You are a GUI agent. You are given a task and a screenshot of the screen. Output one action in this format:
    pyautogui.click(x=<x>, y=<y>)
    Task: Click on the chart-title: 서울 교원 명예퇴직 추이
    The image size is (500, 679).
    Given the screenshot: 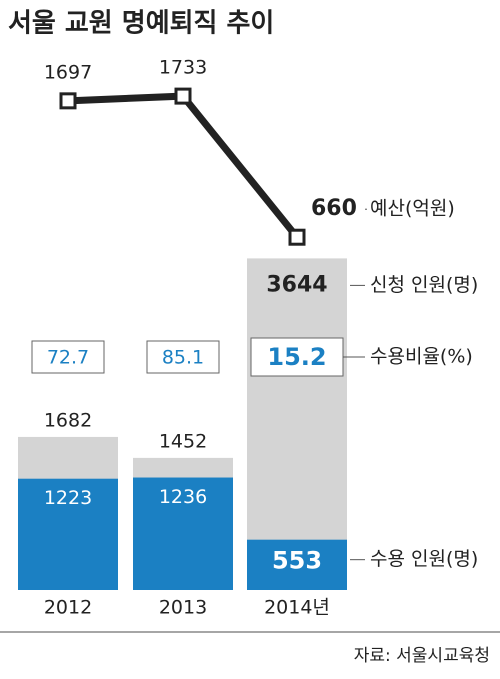 What is the action you would take?
    pyautogui.click(x=141, y=24)
    